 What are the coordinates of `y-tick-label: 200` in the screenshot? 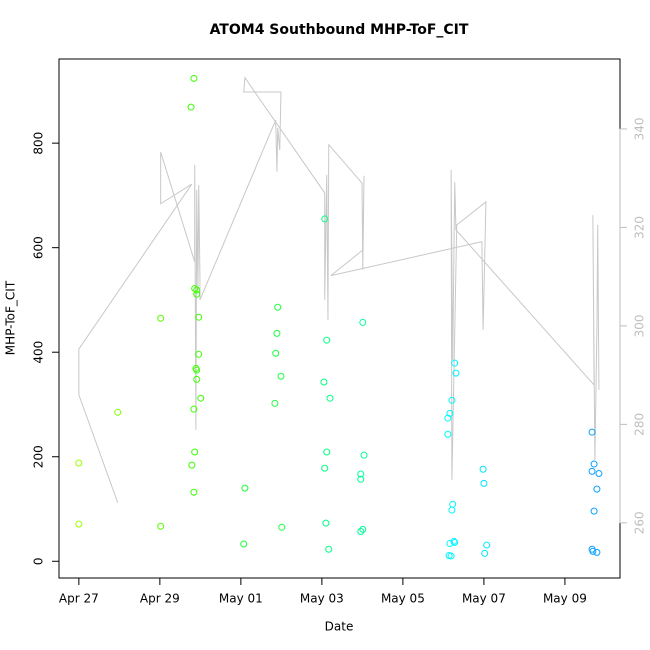 It's located at (39, 456).